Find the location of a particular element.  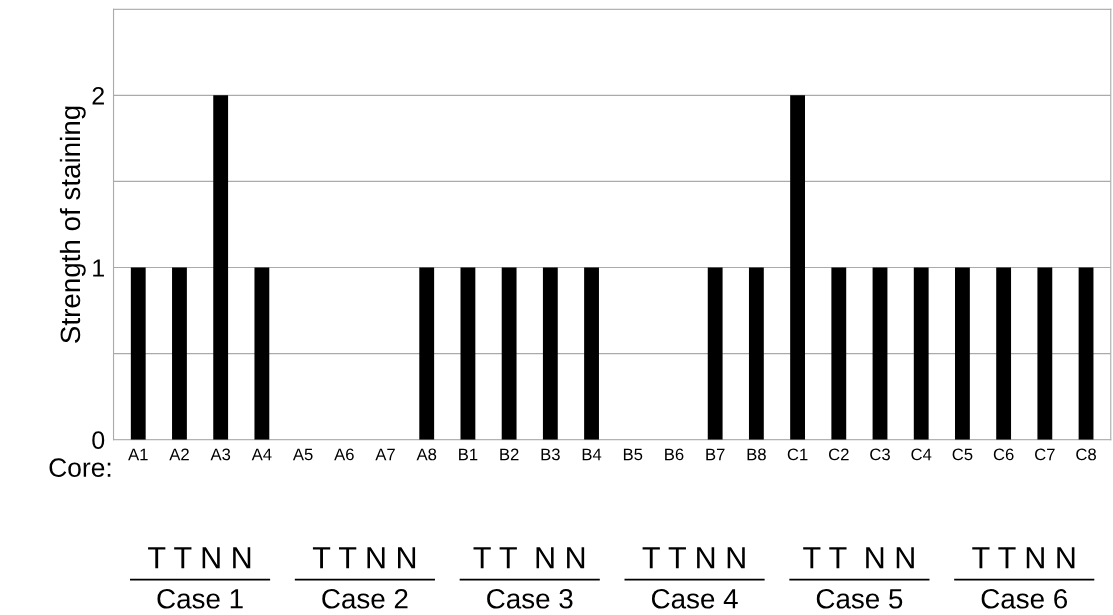

x-tick-label: B1 is located at coordinates (468, 454).